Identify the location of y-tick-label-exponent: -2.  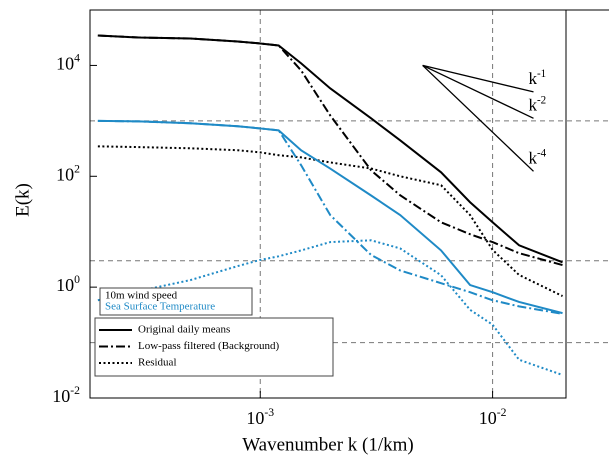
(75, 390).